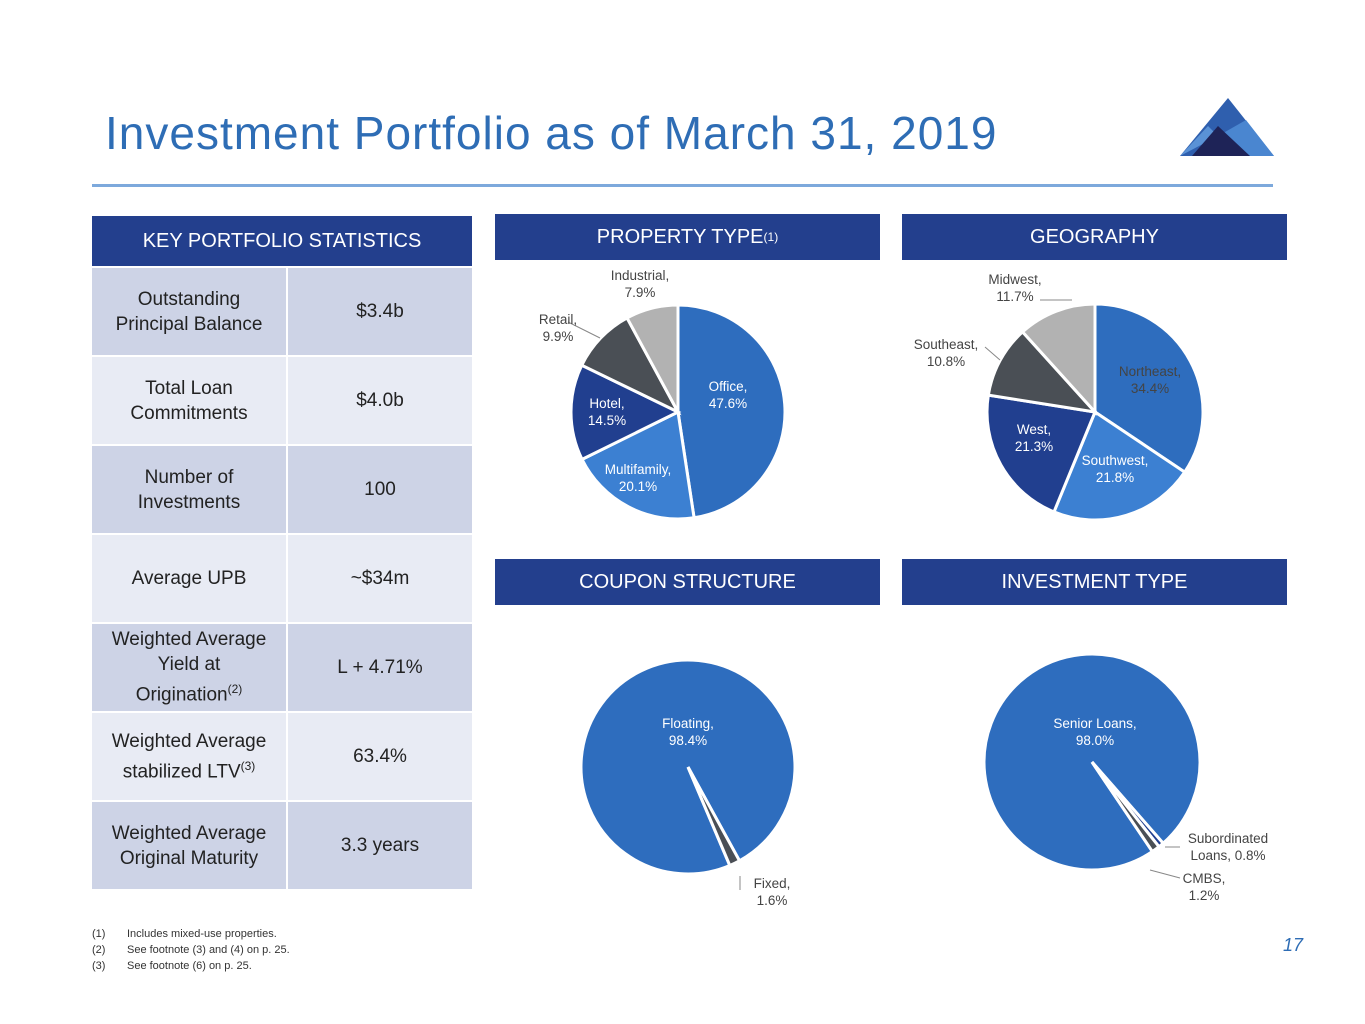  I want to click on data-label: Southeast, 10.8%, so click(946, 353).